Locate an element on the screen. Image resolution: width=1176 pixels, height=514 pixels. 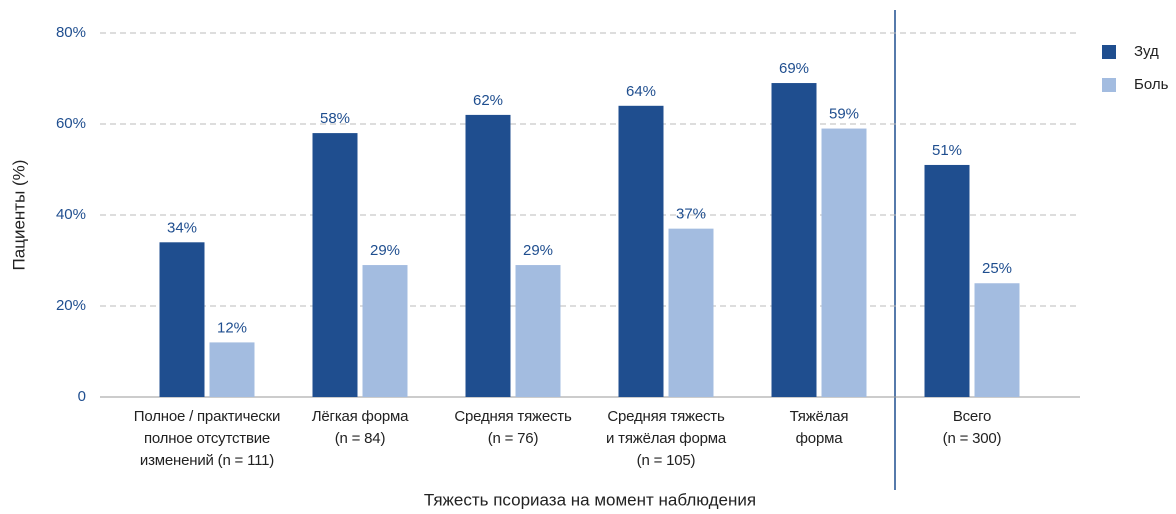
y-tick-label: 20% is located at coordinates (71, 305).